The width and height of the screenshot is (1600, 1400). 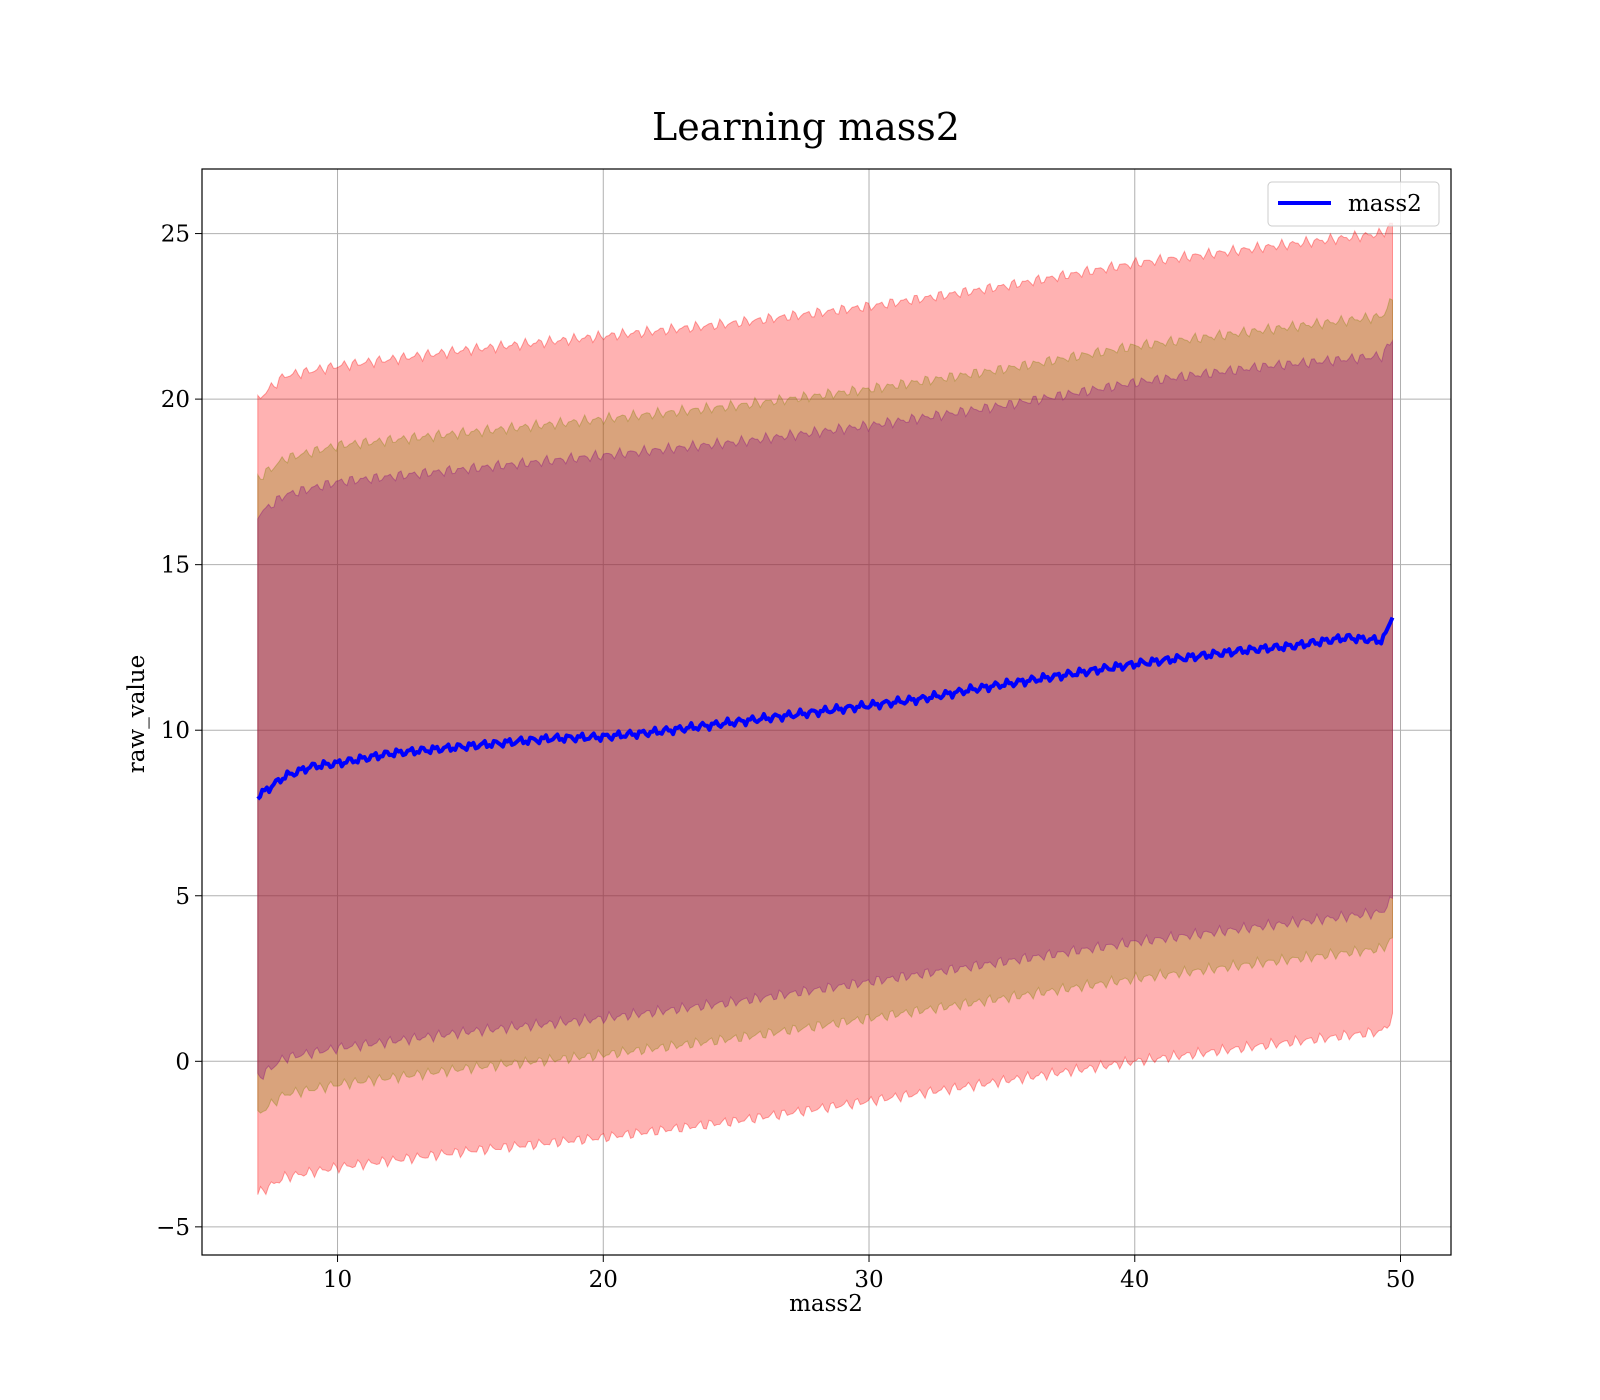 I want to click on x-tick-label-1: 20, so click(x=603, y=1280).